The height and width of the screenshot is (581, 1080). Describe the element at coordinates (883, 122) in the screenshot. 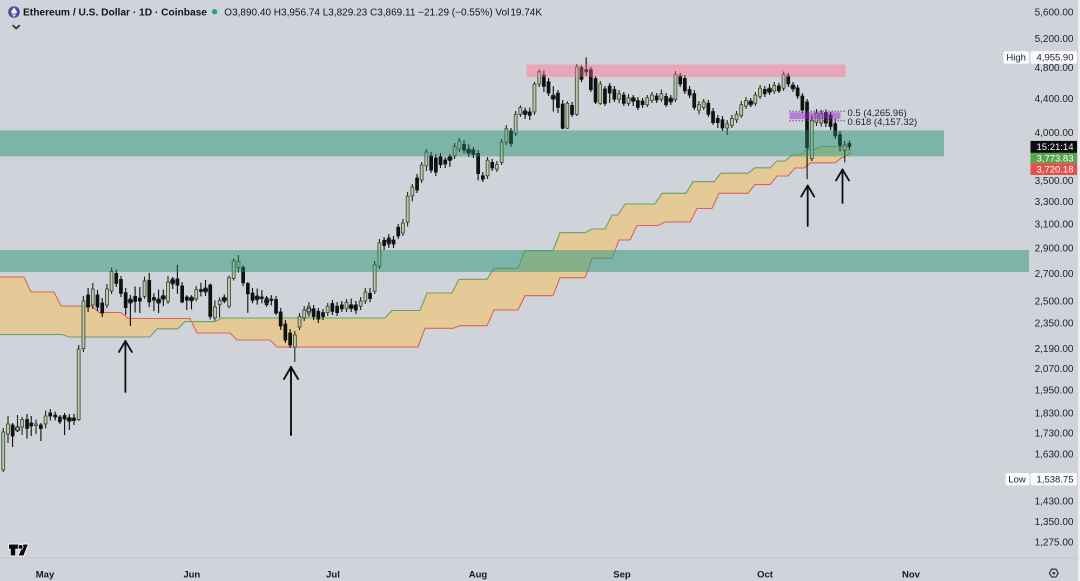

I see `svg-text: 0.618 (4,157.32)` at that location.